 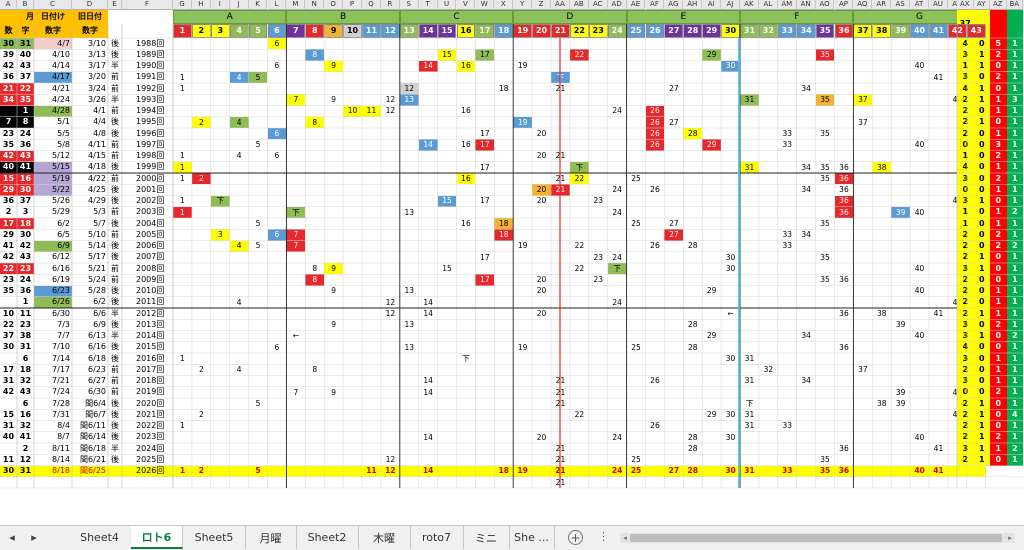 I want to click on sheet-tab: ロト6, so click(x=157, y=537).